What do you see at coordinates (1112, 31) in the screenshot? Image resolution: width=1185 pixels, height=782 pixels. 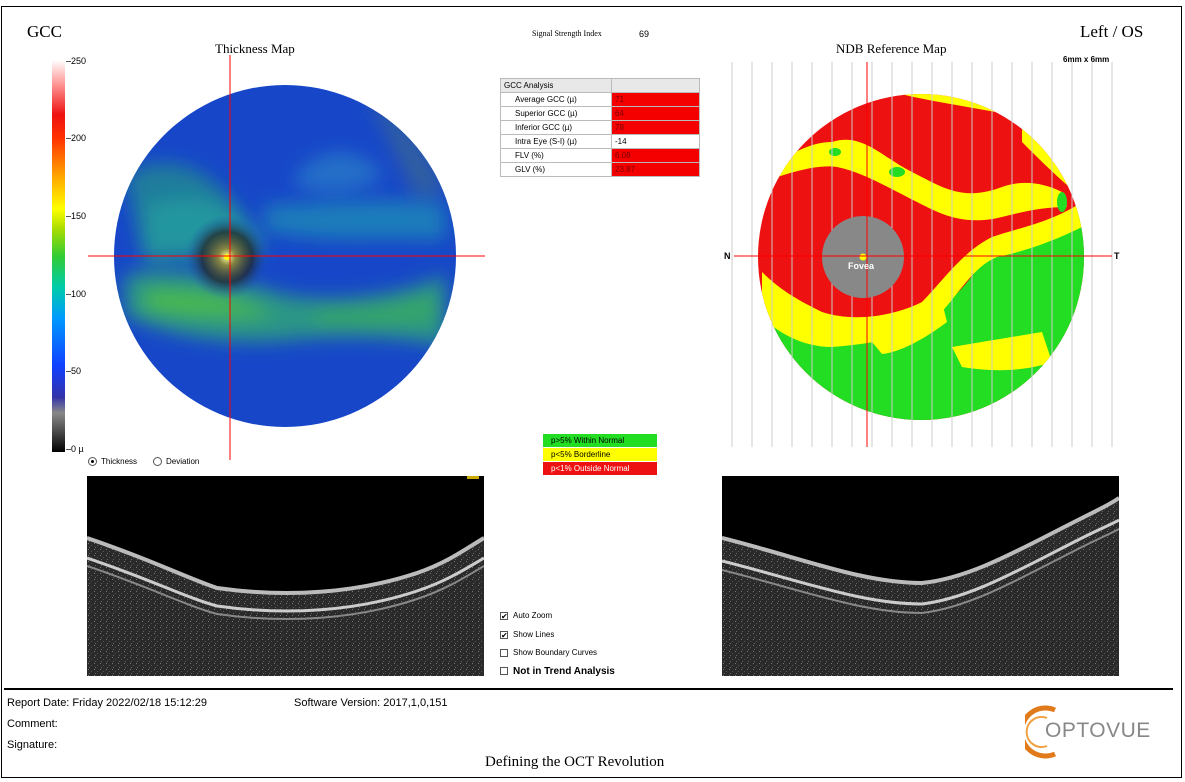 I see `eye-label: Left / OS` at bounding box center [1112, 31].